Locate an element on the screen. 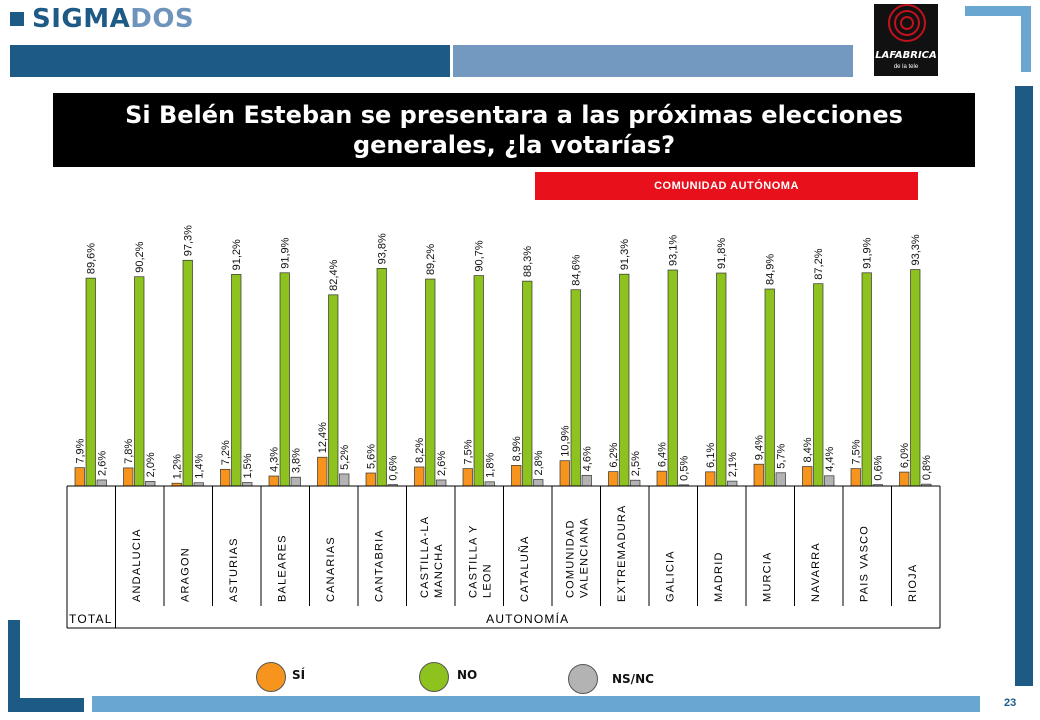 The width and height of the screenshot is (1040, 720). data-label: 84,6% is located at coordinates (577, 269).